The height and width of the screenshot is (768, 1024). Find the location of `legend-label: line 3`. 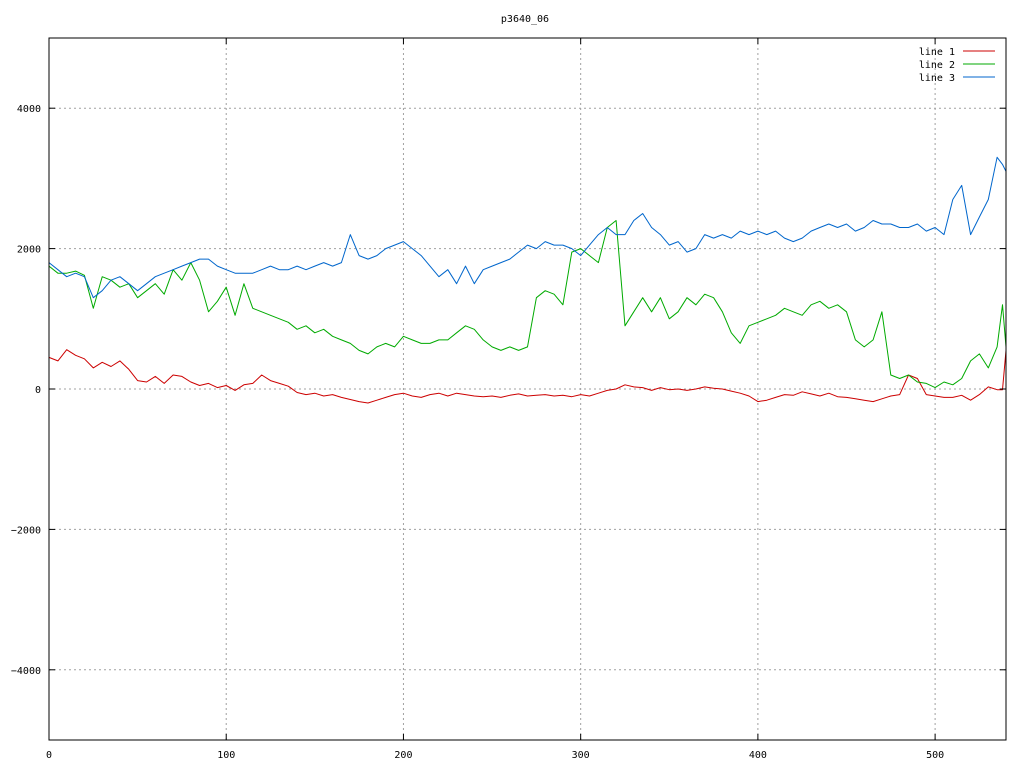

legend-label: line 3 is located at coordinates (937, 78).